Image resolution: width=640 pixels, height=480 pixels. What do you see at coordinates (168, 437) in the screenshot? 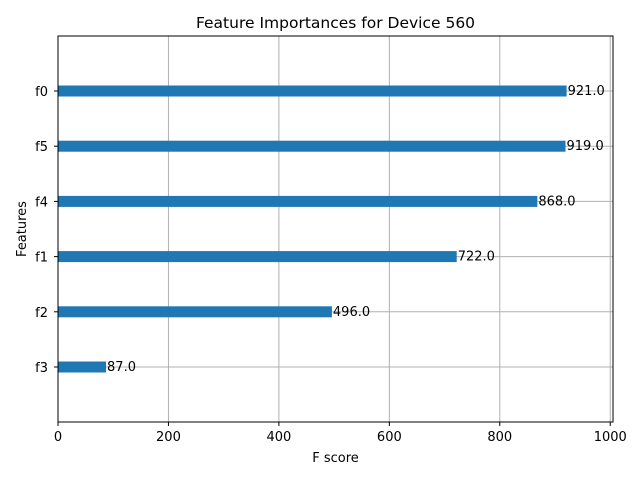
I see `x-tick-label: 200` at bounding box center [168, 437].